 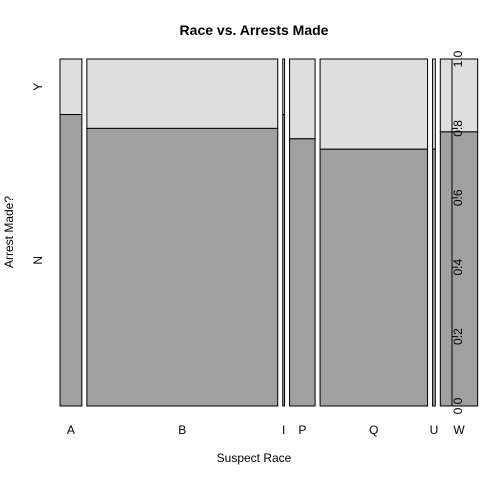 What do you see at coordinates (458, 58) in the screenshot?
I see `right-axis-tick-label: 1.0` at bounding box center [458, 58].